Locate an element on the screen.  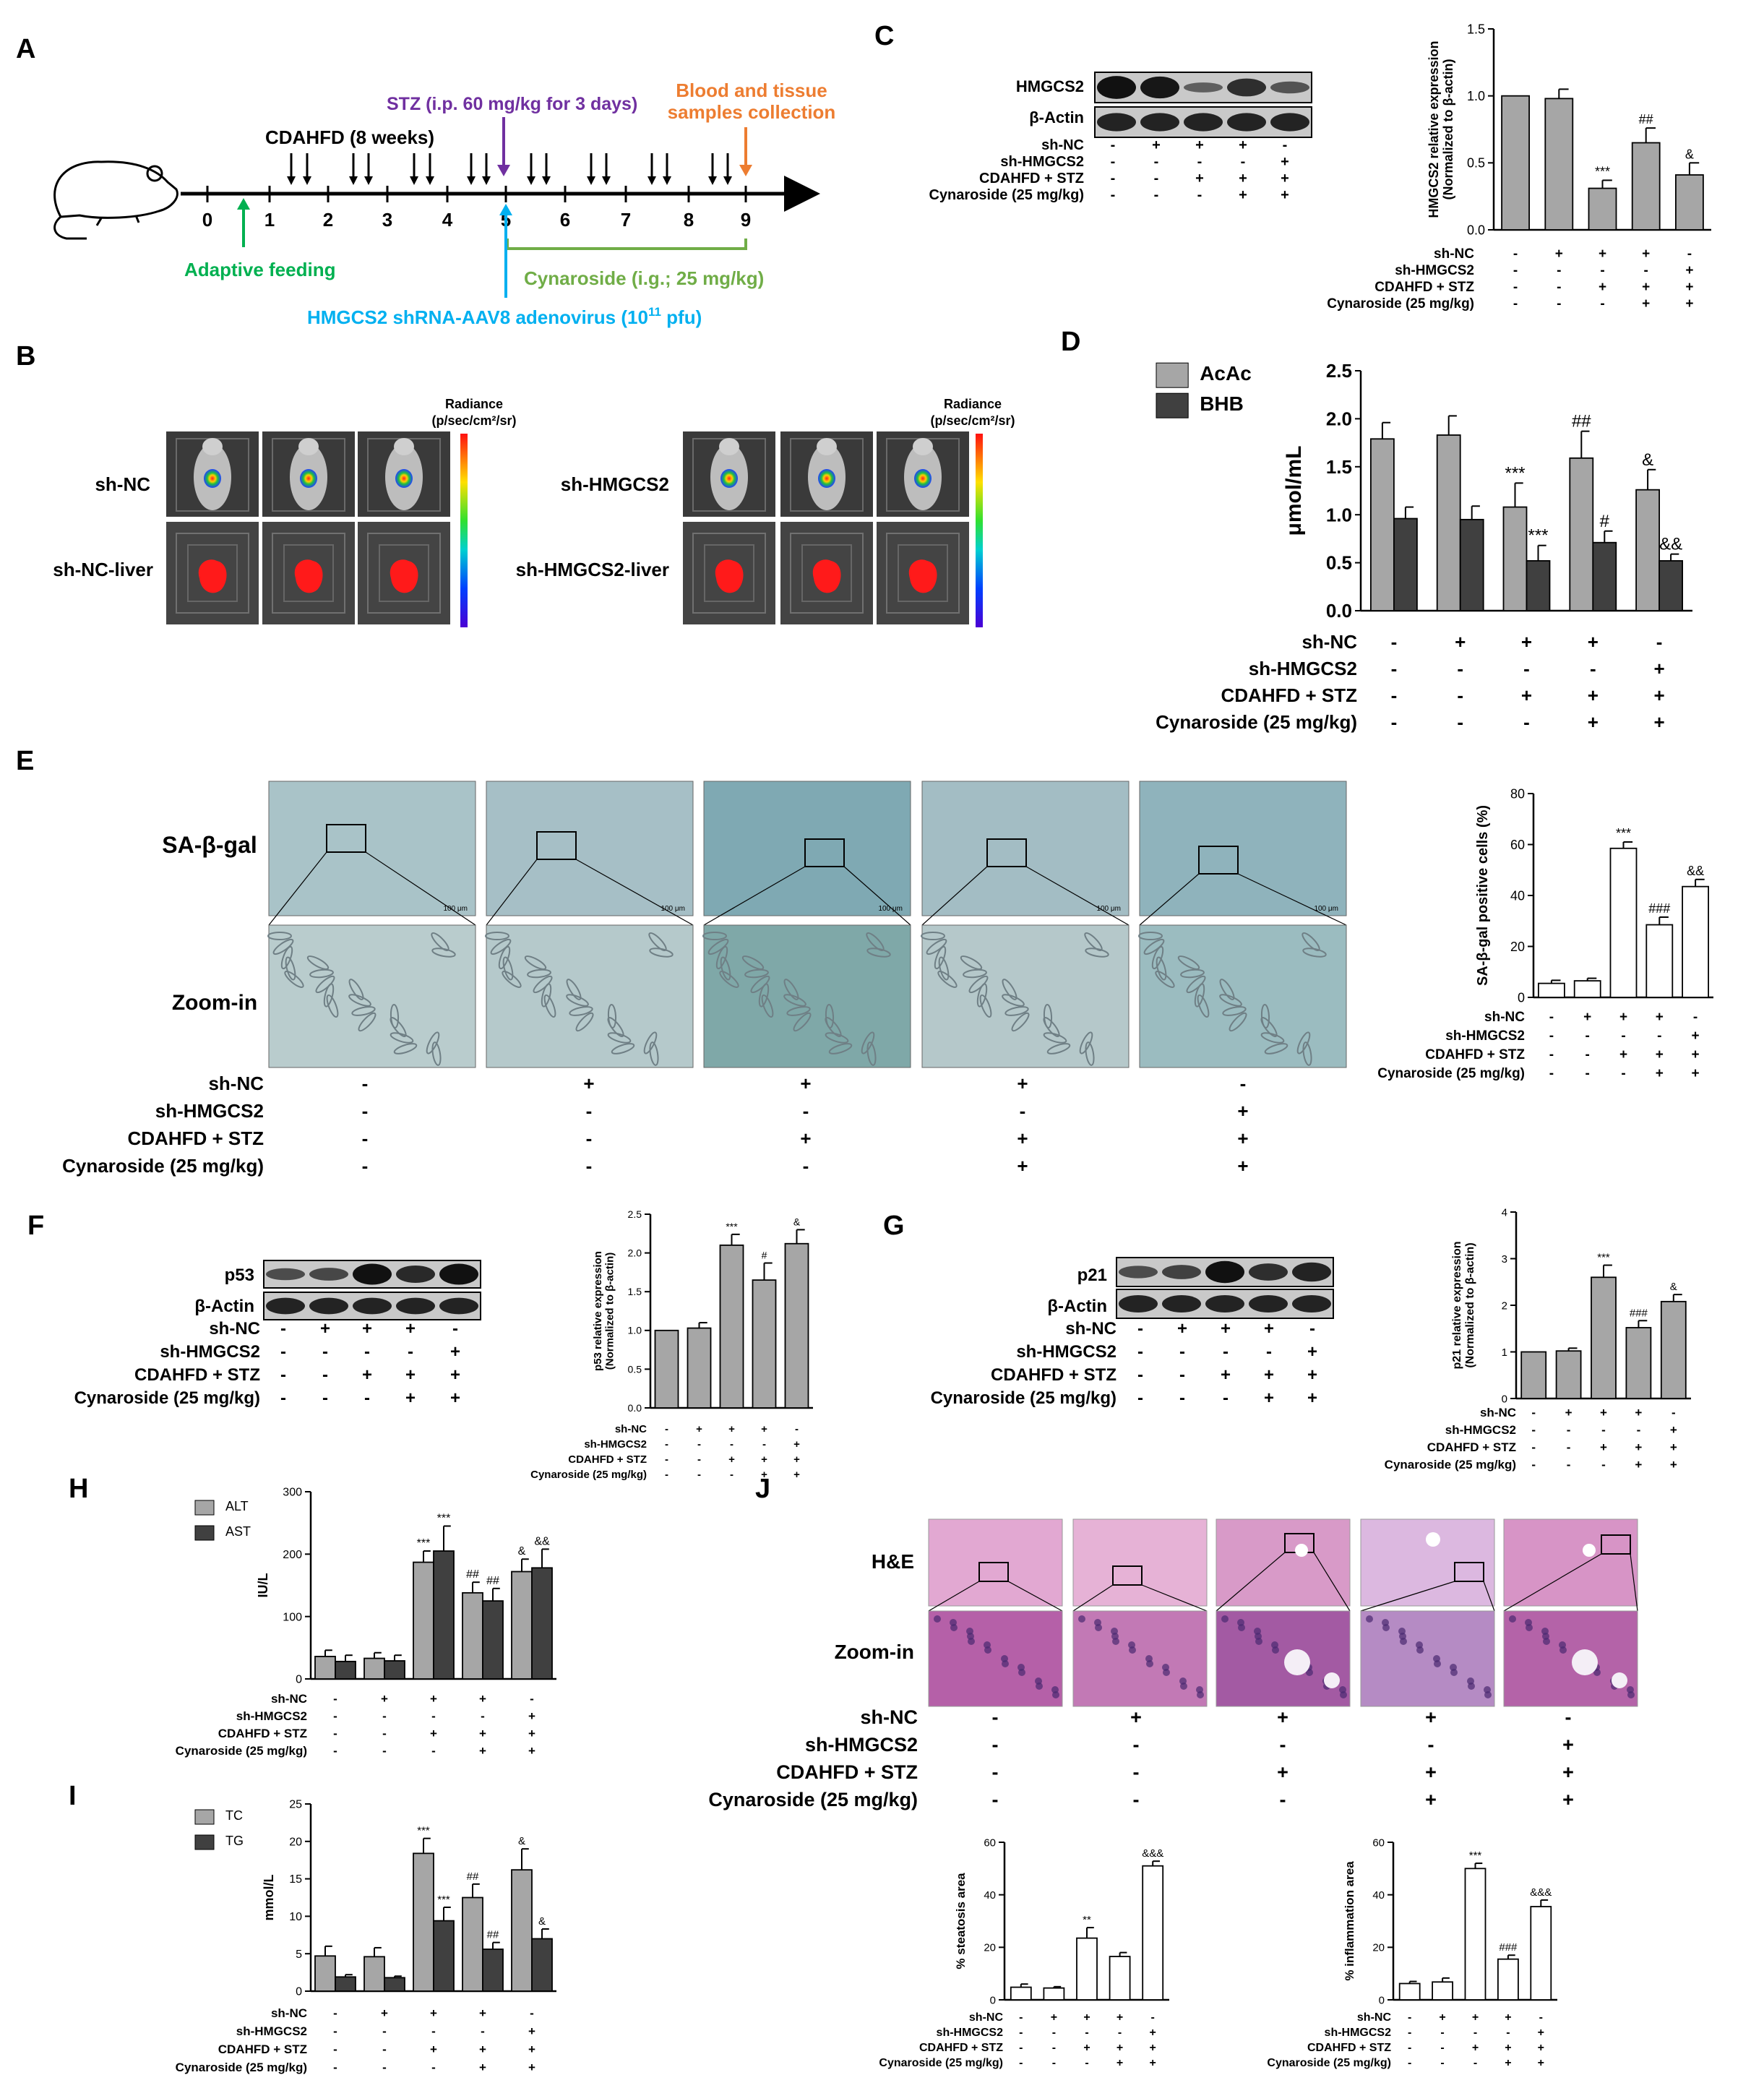
ivis-grid is located at coordinates (213, 573).